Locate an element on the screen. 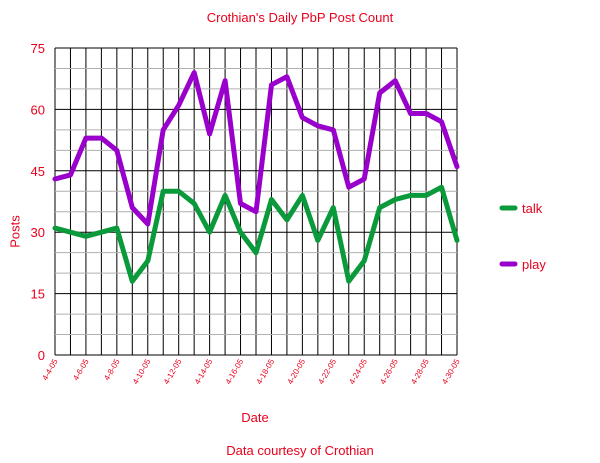 This screenshot has width=600, height=463. x-tick-label: 4-12-05 is located at coordinates (173, 371).